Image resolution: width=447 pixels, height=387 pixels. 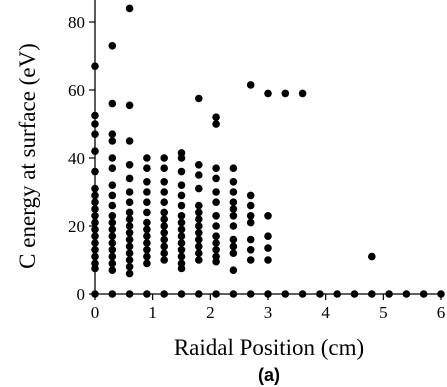 I want to click on x-tick-label: 1, so click(x=152, y=312).